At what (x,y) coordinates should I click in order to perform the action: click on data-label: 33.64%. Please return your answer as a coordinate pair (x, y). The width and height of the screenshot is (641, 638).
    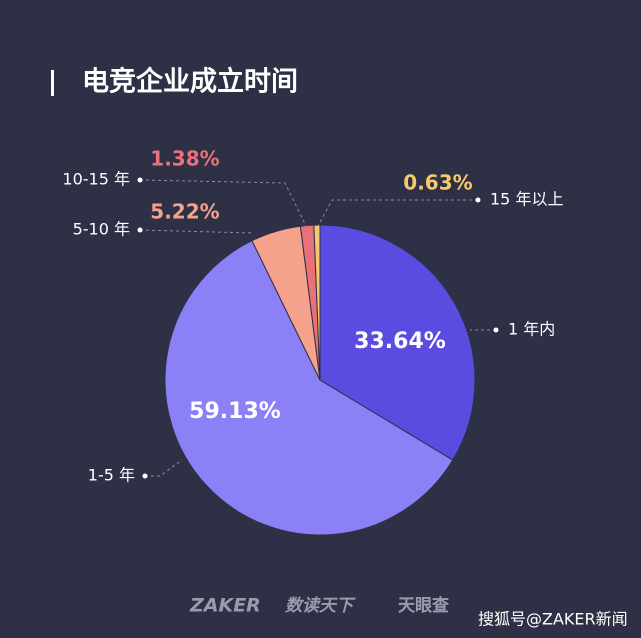
    Looking at the image, I should click on (400, 341).